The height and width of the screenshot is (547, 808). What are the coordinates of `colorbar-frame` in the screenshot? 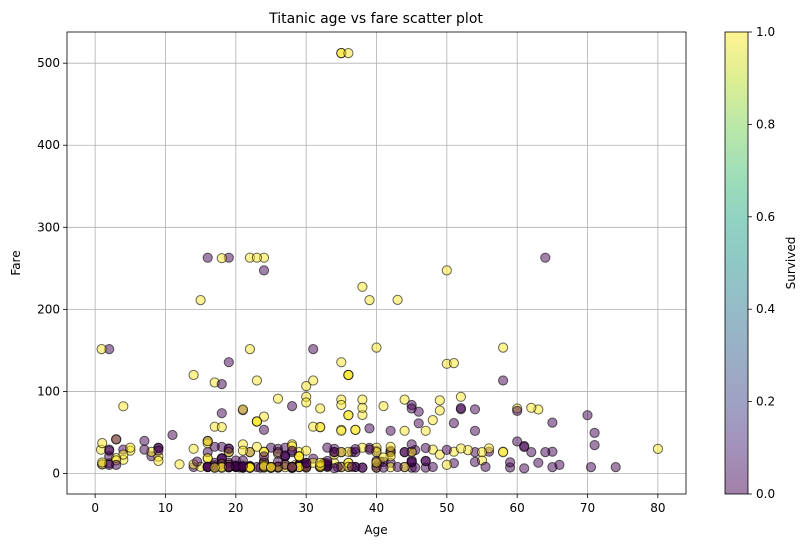 It's located at (736, 263).